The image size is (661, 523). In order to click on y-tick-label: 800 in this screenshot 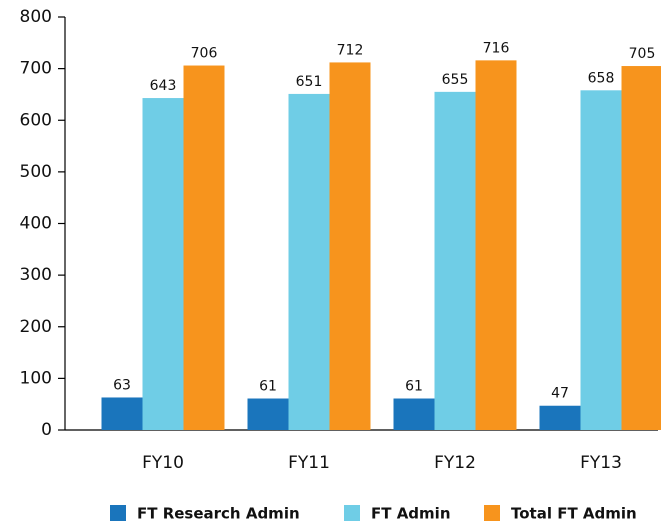, I will do `click(36, 17)`.